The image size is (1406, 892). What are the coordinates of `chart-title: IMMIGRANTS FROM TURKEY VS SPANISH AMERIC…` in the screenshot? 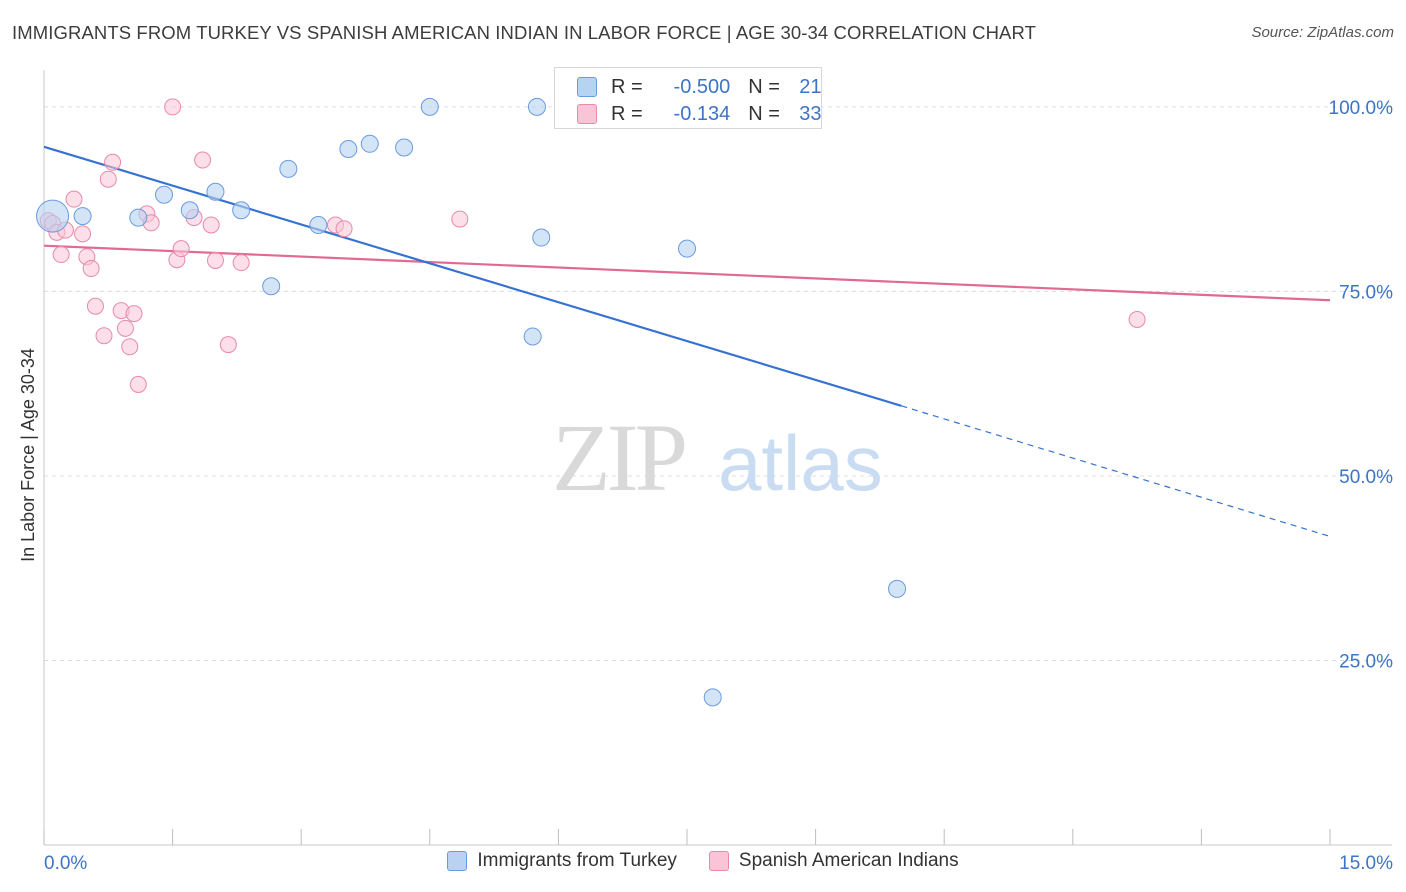 It's located at (524, 32).